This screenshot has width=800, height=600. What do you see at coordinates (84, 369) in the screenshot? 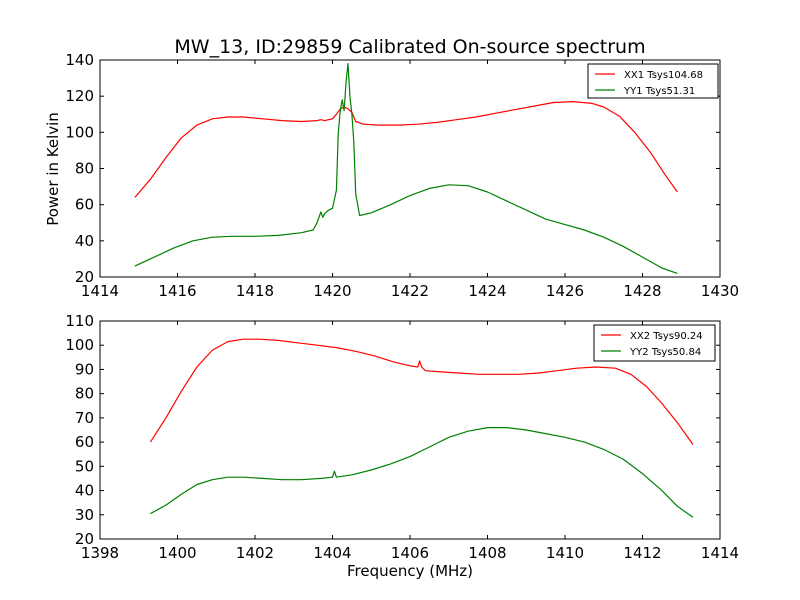
I see `y-tick-label: 90` at bounding box center [84, 369].